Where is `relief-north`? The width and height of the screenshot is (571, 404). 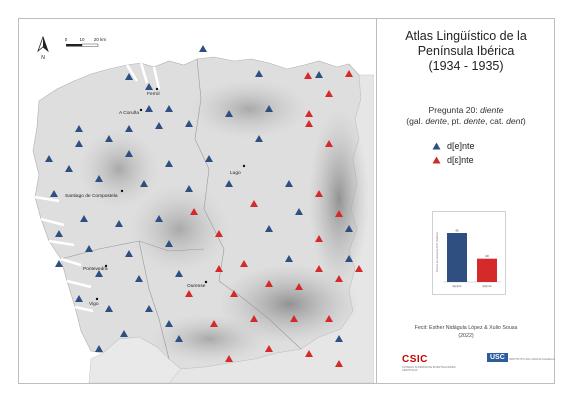
relief-north is located at coordinates (249, 109).